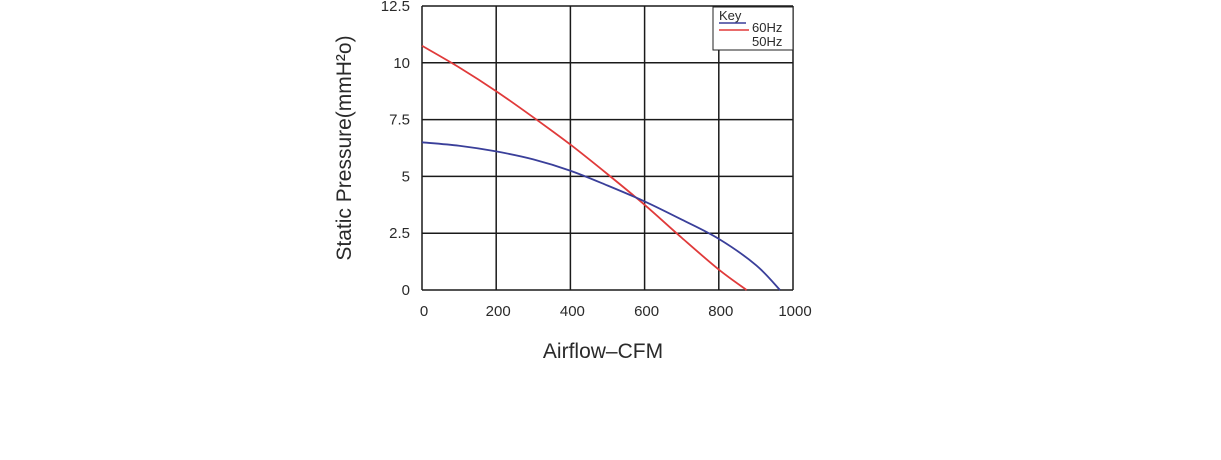  Describe the element at coordinates (767, 41) in the screenshot. I see `legend-label-50hz: 50Hz` at that location.